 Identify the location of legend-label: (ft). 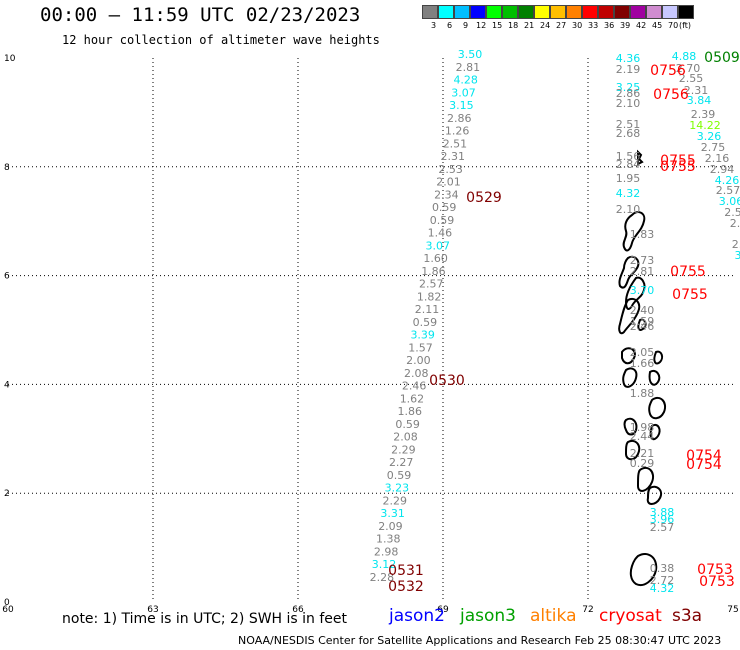
(685, 25).